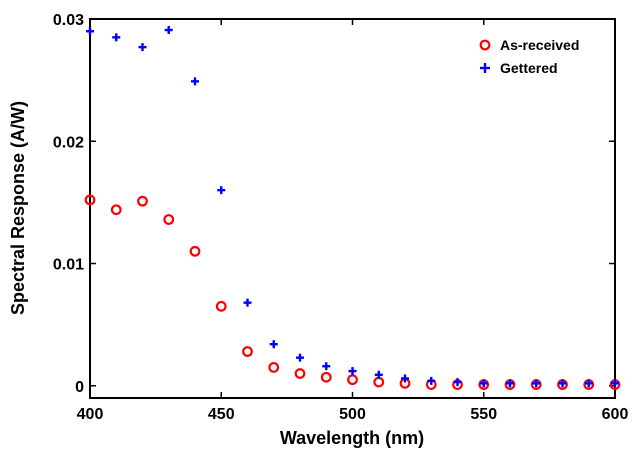 The height and width of the screenshot is (453, 632). I want to click on legend-marker-as-received, so click(485, 45).